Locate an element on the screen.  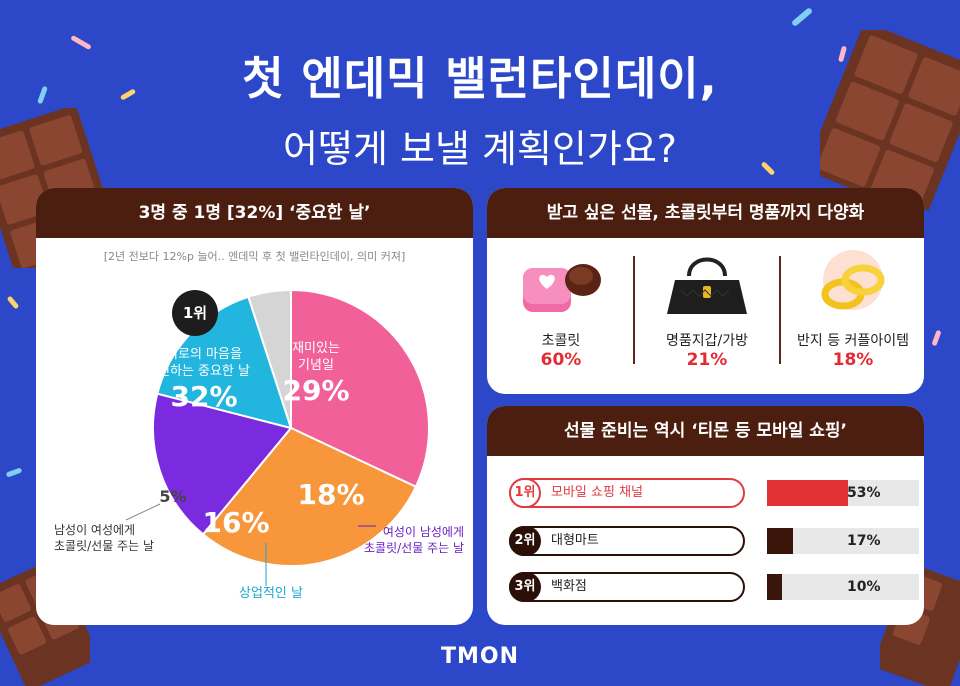
gift-card-heading: 받고 싶은 선물, 초콜릿부터 명품까지 다양화 is located at coordinates (705, 213).